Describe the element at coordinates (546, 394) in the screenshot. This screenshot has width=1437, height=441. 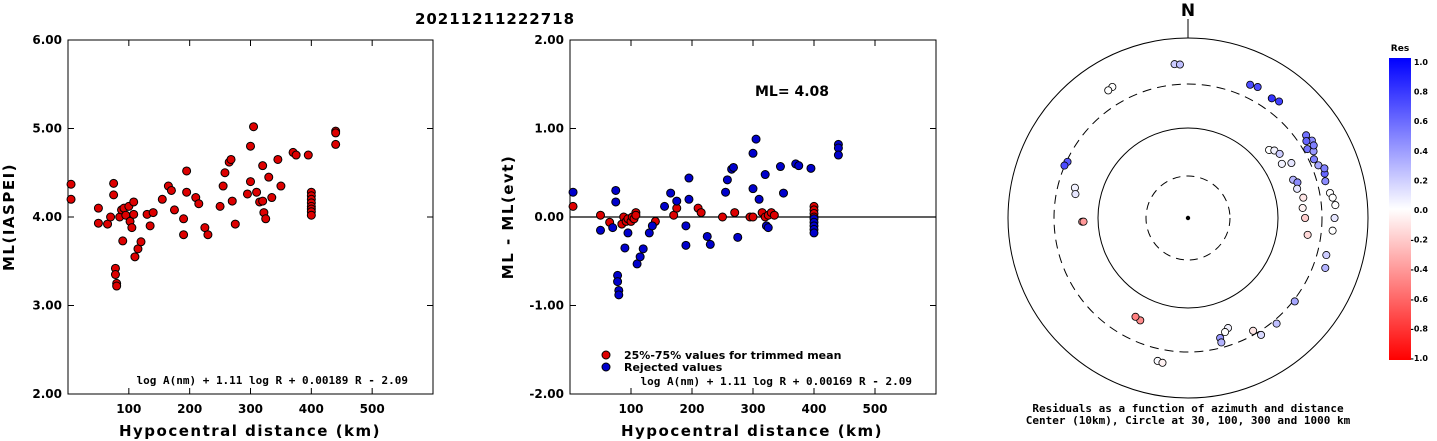
I see `y-tick-label: -2.00` at that location.